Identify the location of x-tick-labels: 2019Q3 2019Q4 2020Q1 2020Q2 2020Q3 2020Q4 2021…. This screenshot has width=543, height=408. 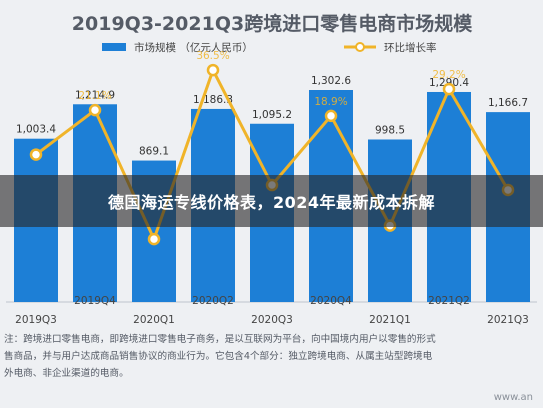
(272, 310).